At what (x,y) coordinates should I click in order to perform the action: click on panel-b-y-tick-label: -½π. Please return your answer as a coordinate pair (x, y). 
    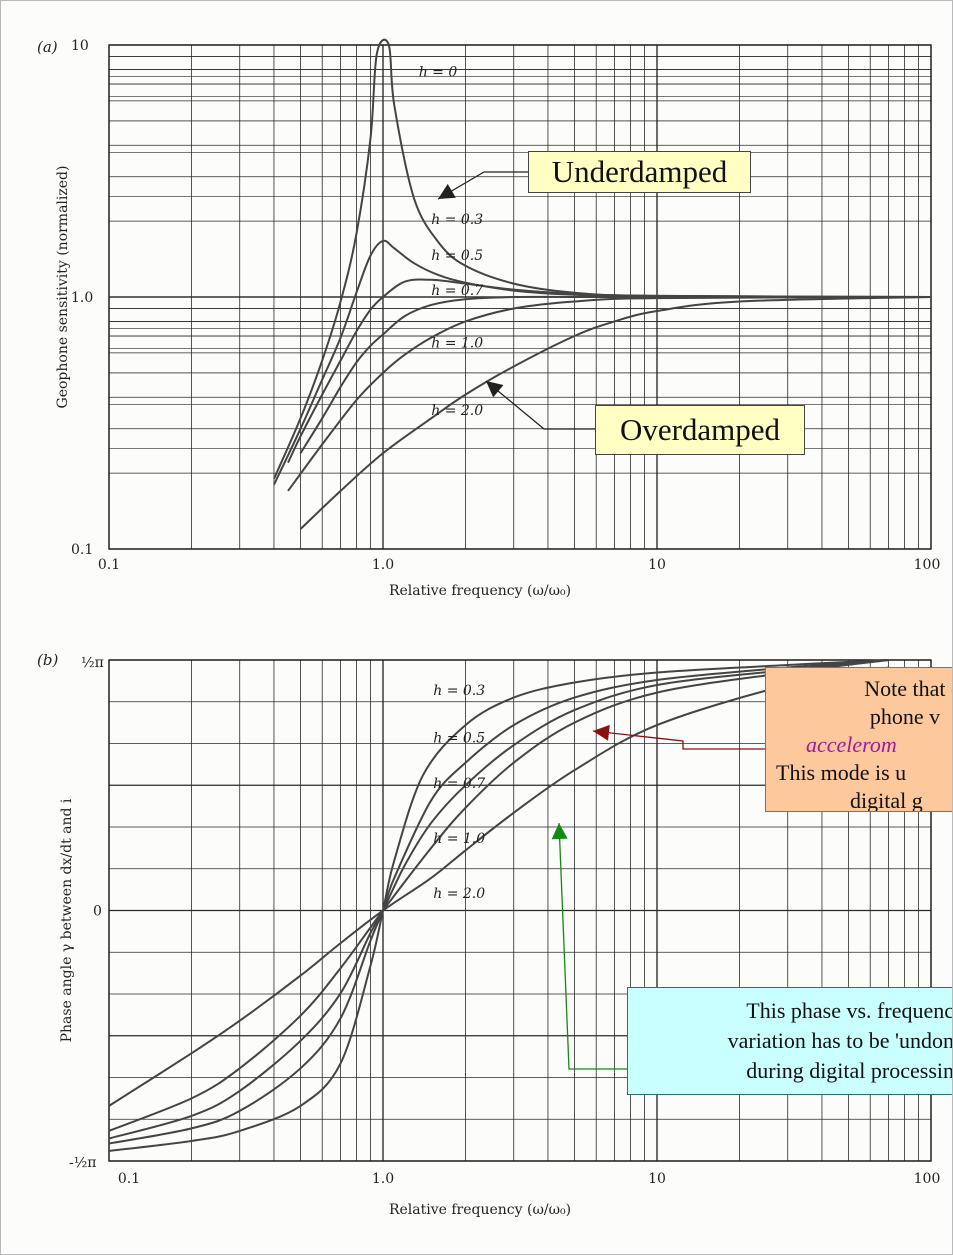
    Looking at the image, I should click on (83, 1163).